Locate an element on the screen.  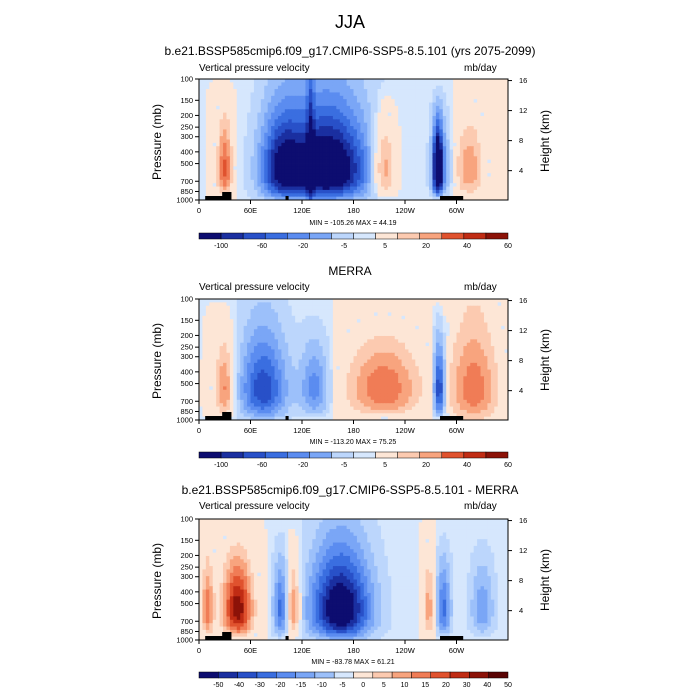
y-tick-label: 700 is located at coordinates (186, 181).